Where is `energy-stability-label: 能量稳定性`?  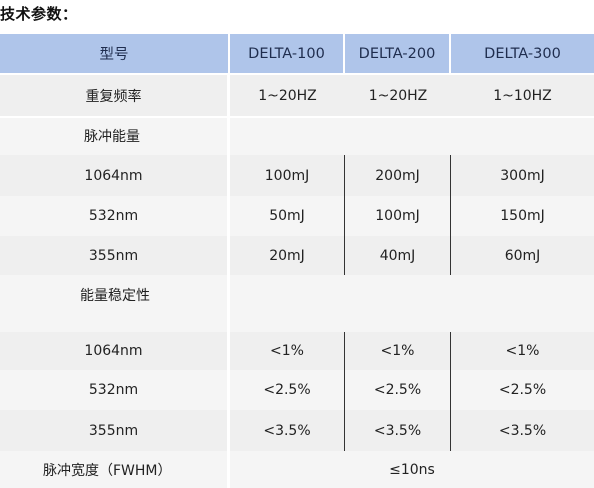
energy-stability-label: 能量稳定性 is located at coordinates (115, 303).